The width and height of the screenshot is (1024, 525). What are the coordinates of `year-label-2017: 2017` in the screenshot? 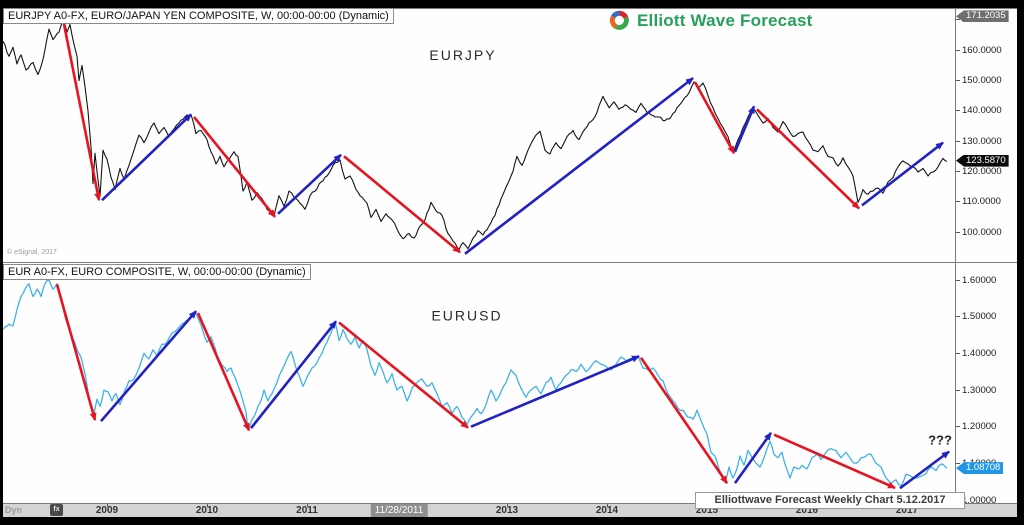 It's located at (907, 510).